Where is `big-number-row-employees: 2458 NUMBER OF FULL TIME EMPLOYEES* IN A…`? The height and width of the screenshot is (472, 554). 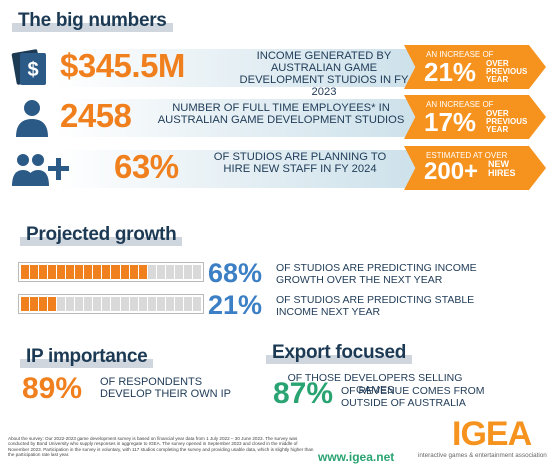 big-number-row-employees: 2458 NUMBER OF FULL TIME EMPLOYEES* IN A… is located at coordinates (280, 117).